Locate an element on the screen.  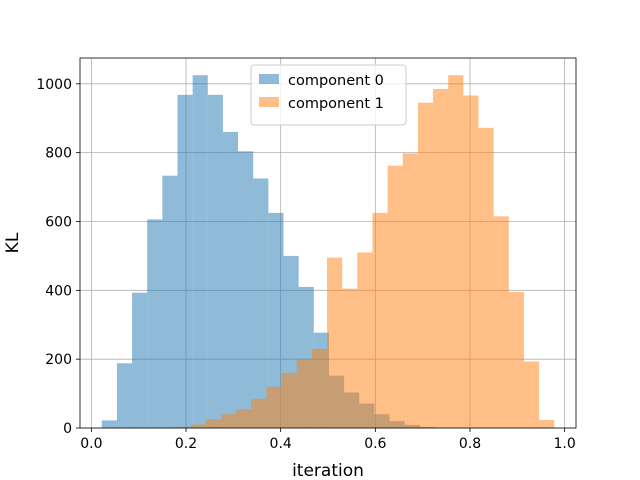
y-axis-label: KL is located at coordinates (13, 242).